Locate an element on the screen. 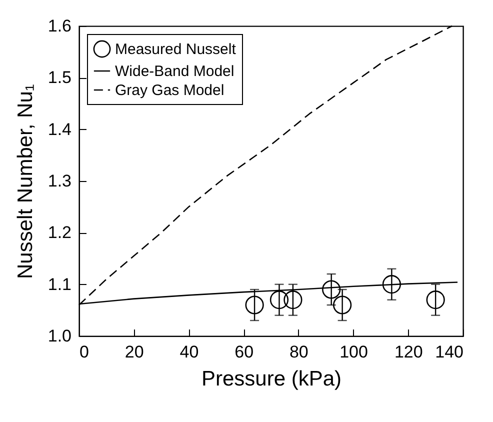 Image resolution: width=493 pixels, height=422 pixels. y-tick-label: 1.3 is located at coordinates (60, 181).